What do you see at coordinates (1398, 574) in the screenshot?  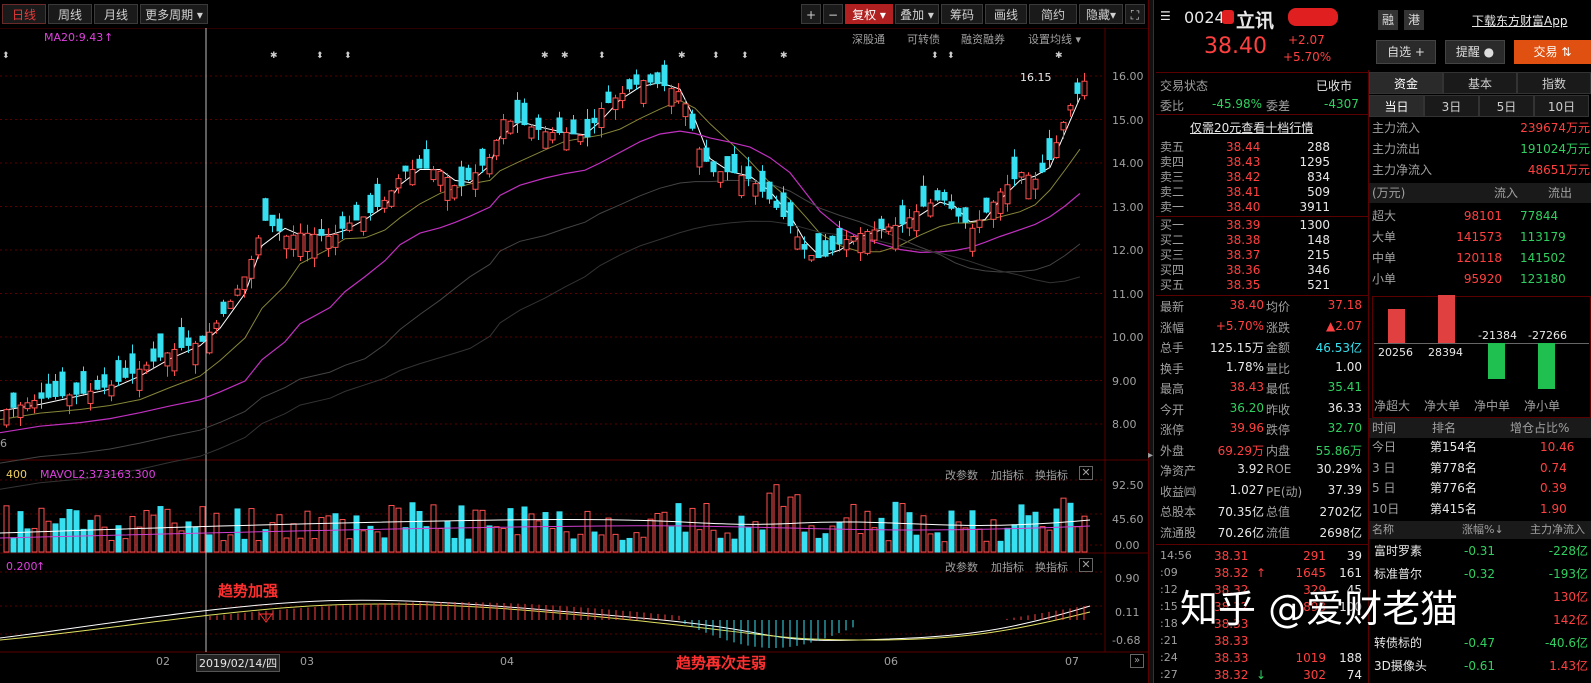 I see `sector-name: 标准普尔` at bounding box center [1398, 574].